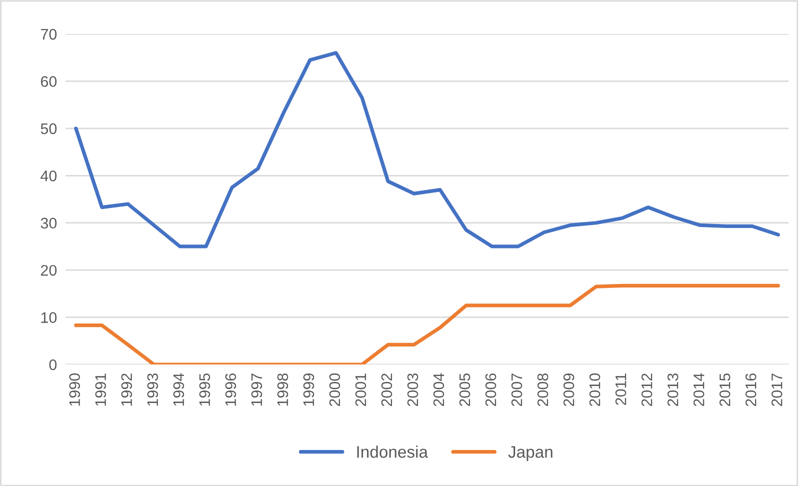 The image size is (799, 486). Describe the element at coordinates (438, 389) in the screenshot. I see `x-tick-label: 2004` at that location.